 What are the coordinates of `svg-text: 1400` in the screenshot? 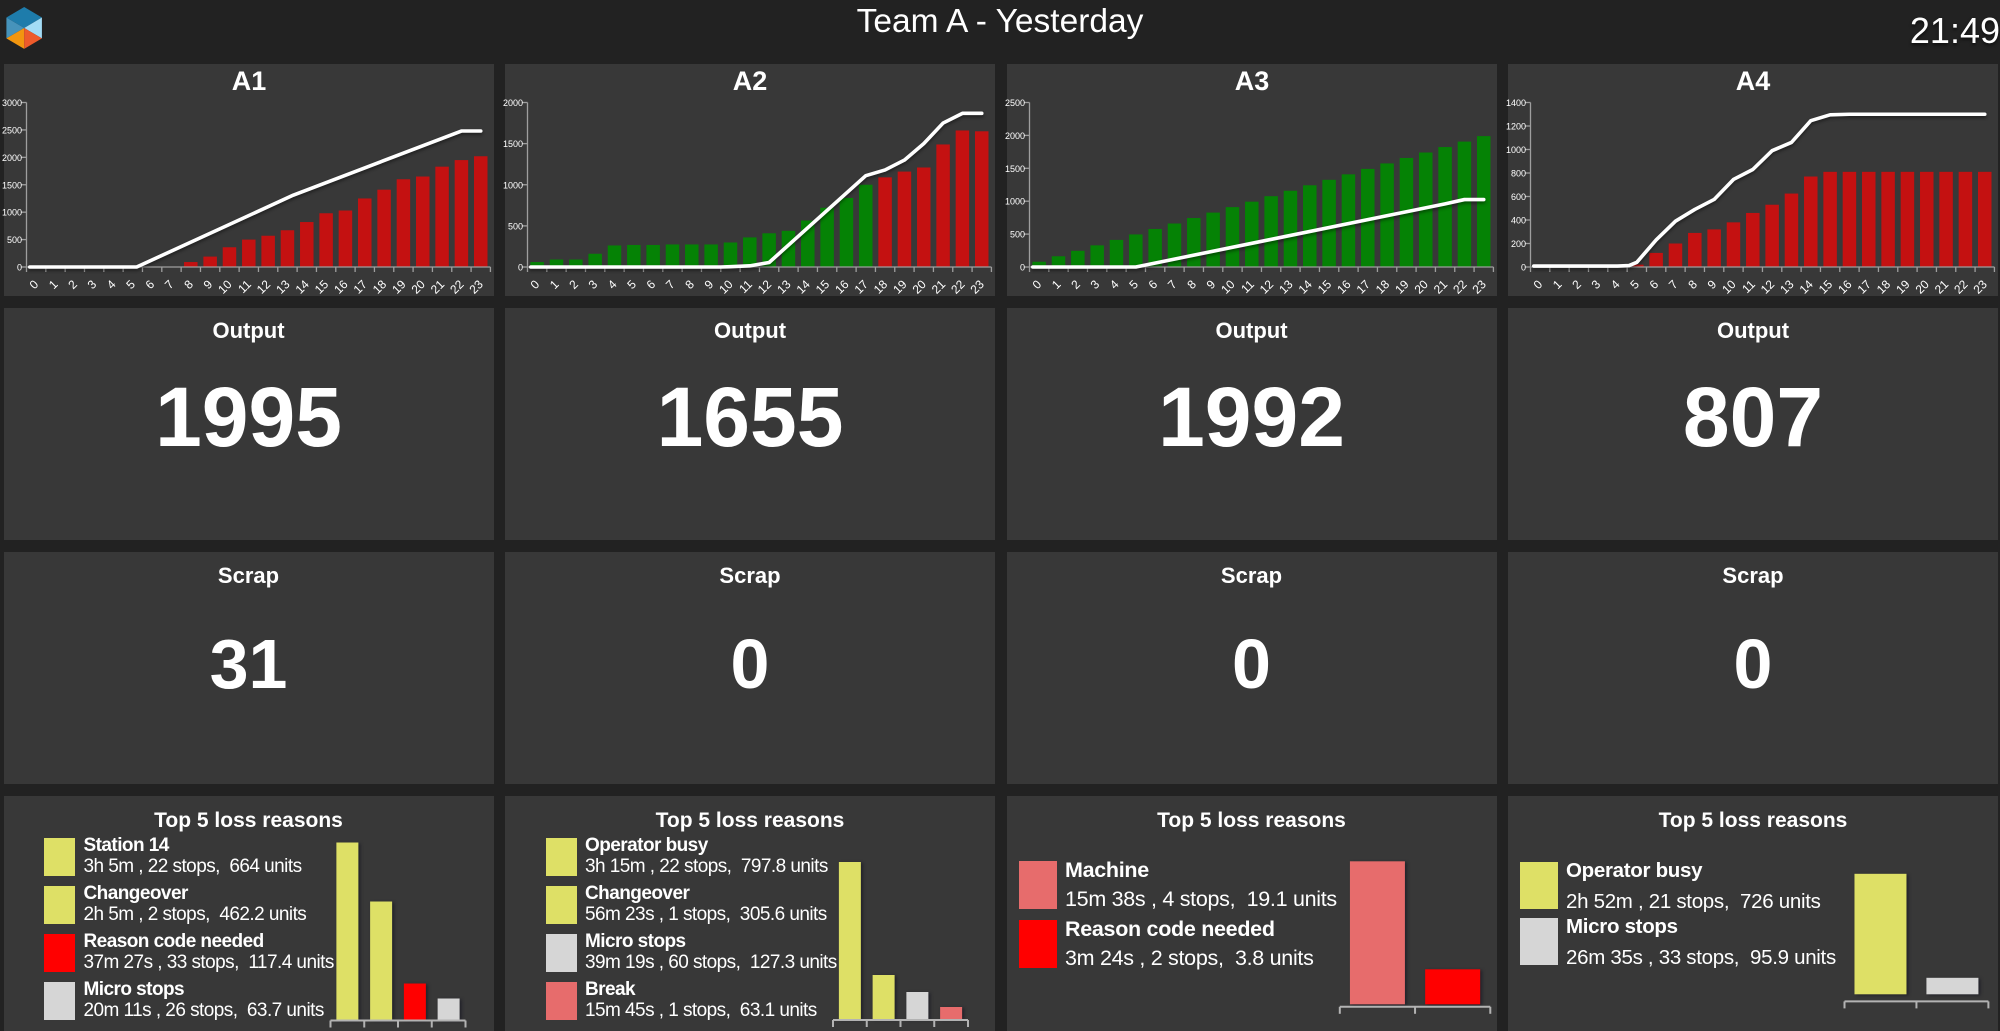 It's located at (1516, 103).